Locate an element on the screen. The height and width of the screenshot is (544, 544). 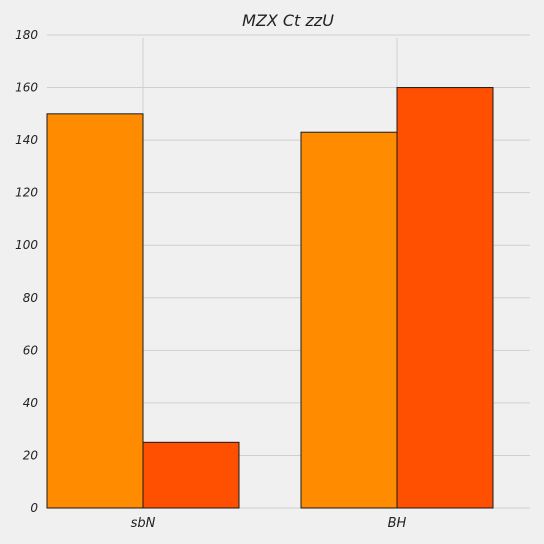
y-tick-label: 120 is located at coordinates (26, 193).